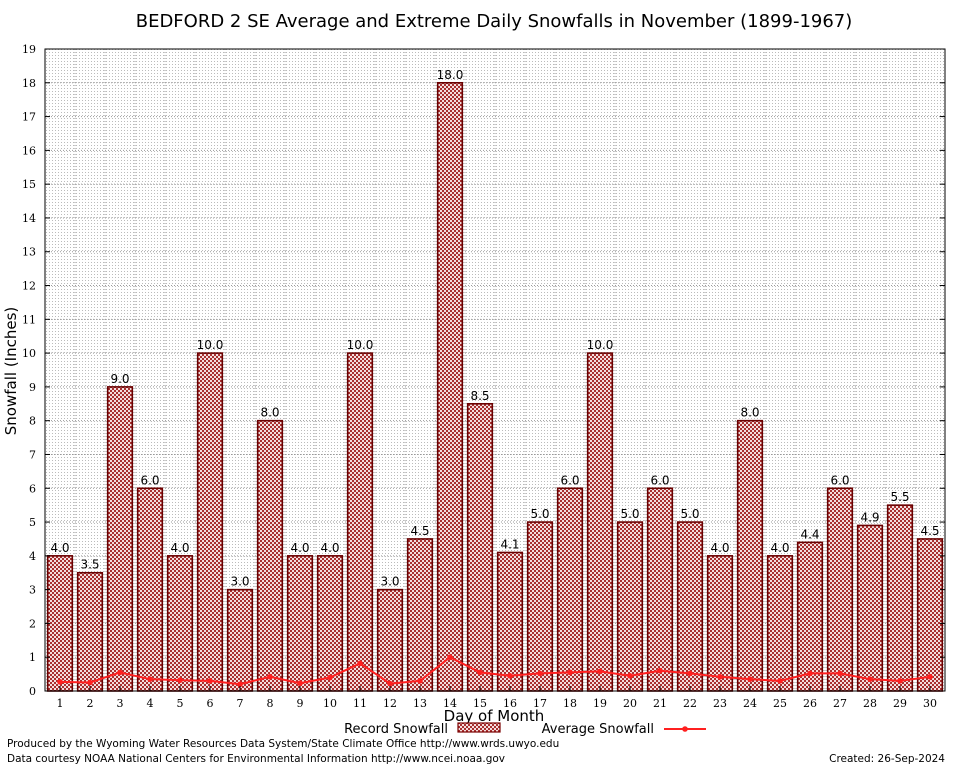  Describe the element at coordinates (60, 703) in the screenshot. I see `x-tick-label: 1` at that location.